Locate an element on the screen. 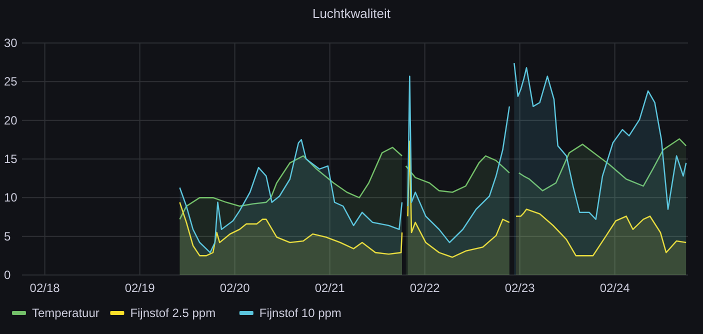 The image size is (703, 334). y-tick-label: 15 is located at coordinates (11, 159).